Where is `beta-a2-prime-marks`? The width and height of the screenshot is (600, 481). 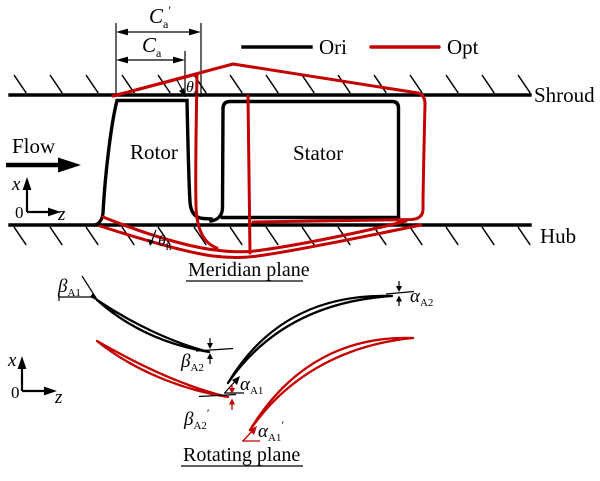
beta-a2-prime-marks is located at coordinates (217, 397).